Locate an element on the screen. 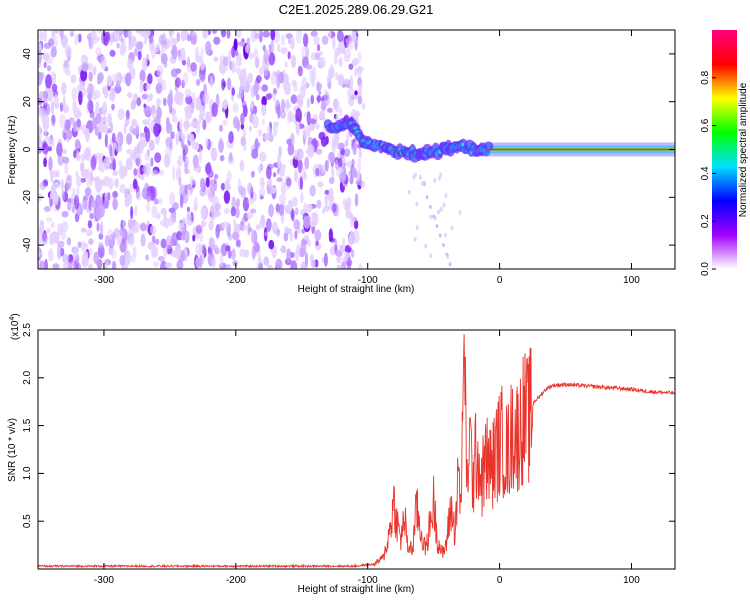 The image size is (750, 600). x-tick-label: 0 is located at coordinates (500, 580).